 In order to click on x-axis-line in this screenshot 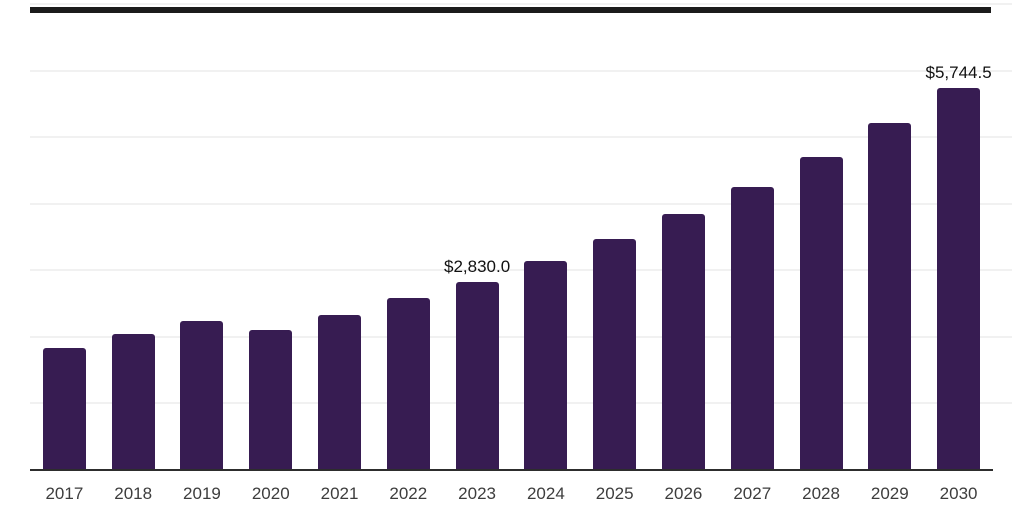, I will do `click(511, 470)`.